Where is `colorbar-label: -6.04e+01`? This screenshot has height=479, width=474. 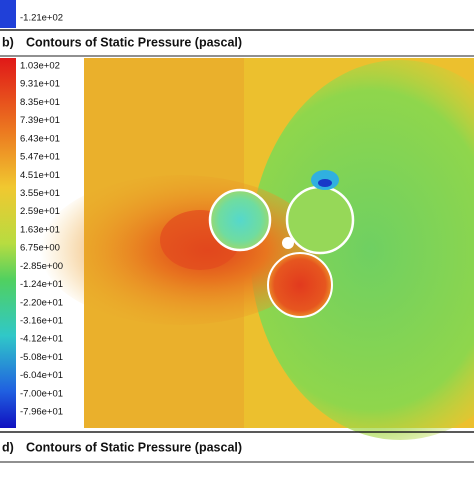 colorbar-label: -6.04e+01 is located at coordinates (41, 375).